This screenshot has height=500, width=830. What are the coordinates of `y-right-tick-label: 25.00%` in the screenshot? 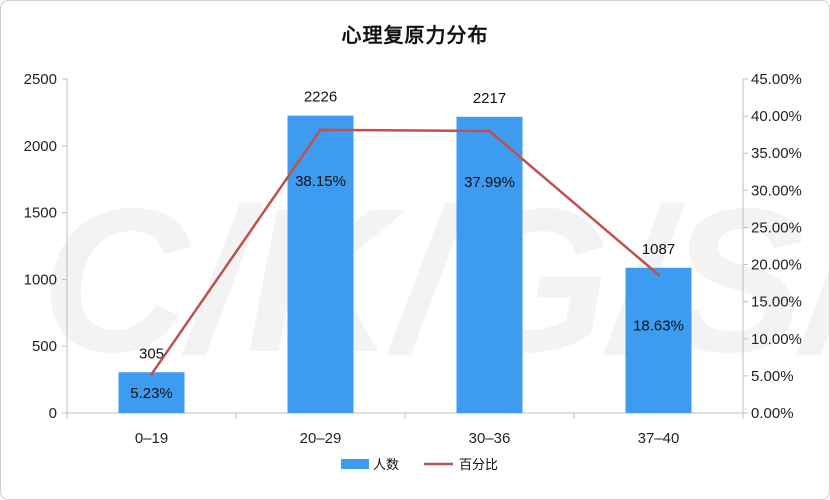 It's located at (776, 227).